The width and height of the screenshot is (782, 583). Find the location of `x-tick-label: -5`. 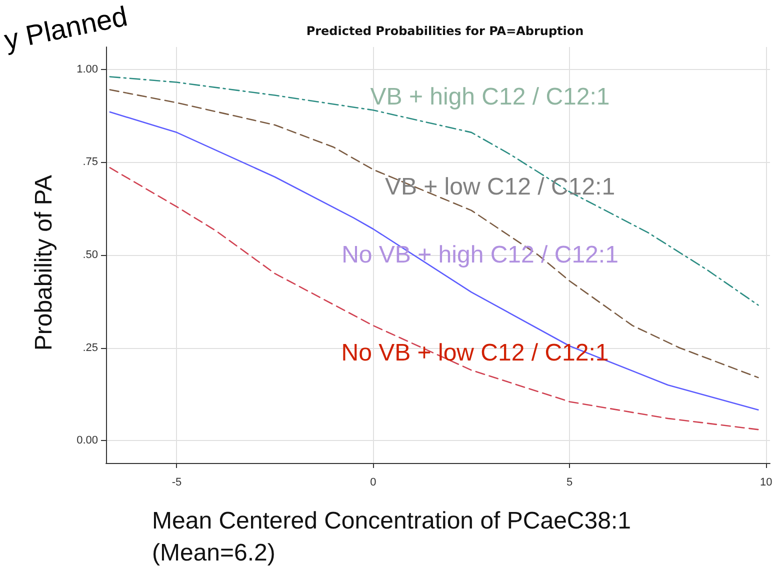

x-tick-label: -5 is located at coordinates (177, 482).